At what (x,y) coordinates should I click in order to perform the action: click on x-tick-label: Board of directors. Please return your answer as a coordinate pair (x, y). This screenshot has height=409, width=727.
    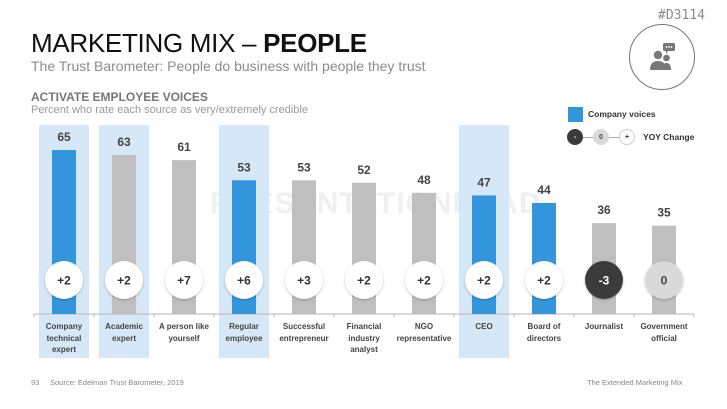
    Looking at the image, I should click on (544, 332).